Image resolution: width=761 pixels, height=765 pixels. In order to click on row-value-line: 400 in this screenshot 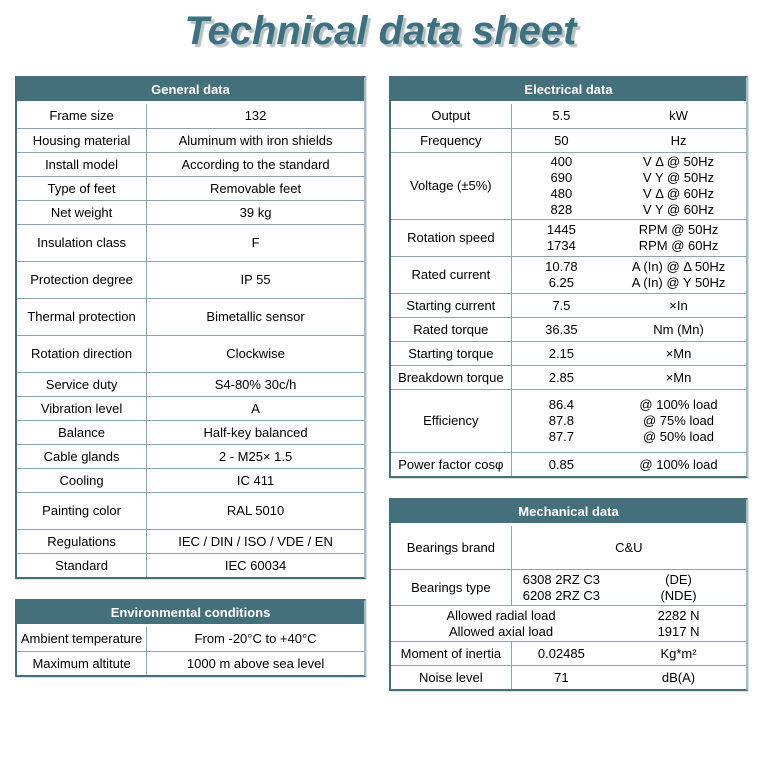, I will do `click(561, 161)`.